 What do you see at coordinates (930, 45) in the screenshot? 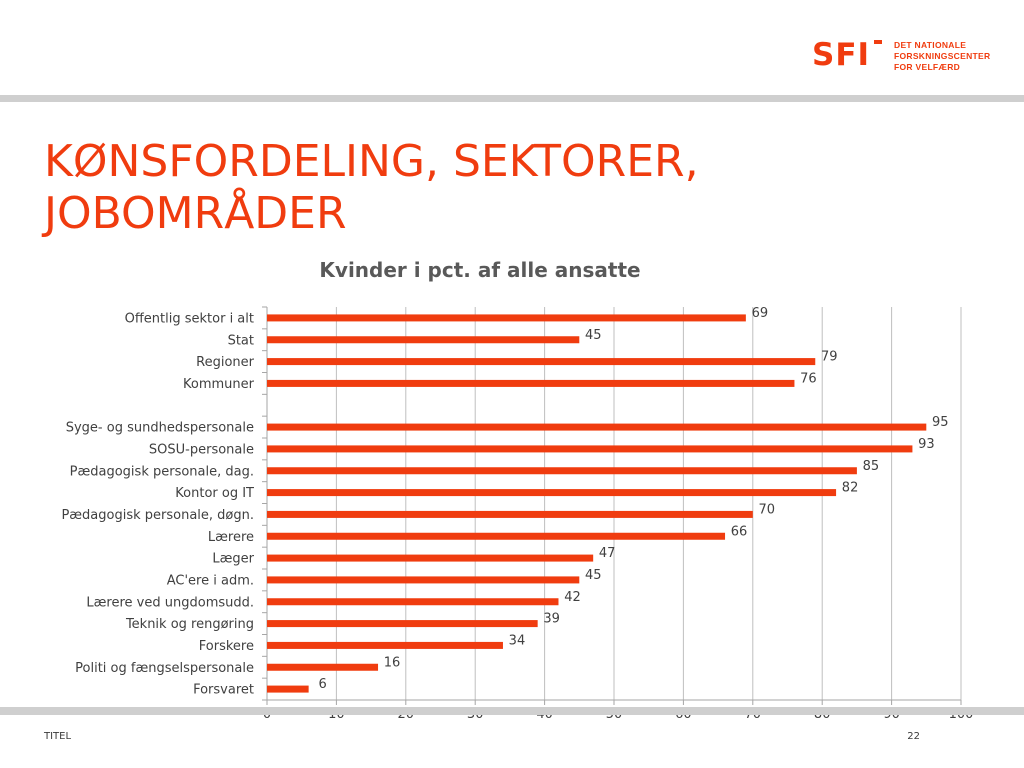
I see `logo-line-1: DET NATIONALE` at bounding box center [930, 45].